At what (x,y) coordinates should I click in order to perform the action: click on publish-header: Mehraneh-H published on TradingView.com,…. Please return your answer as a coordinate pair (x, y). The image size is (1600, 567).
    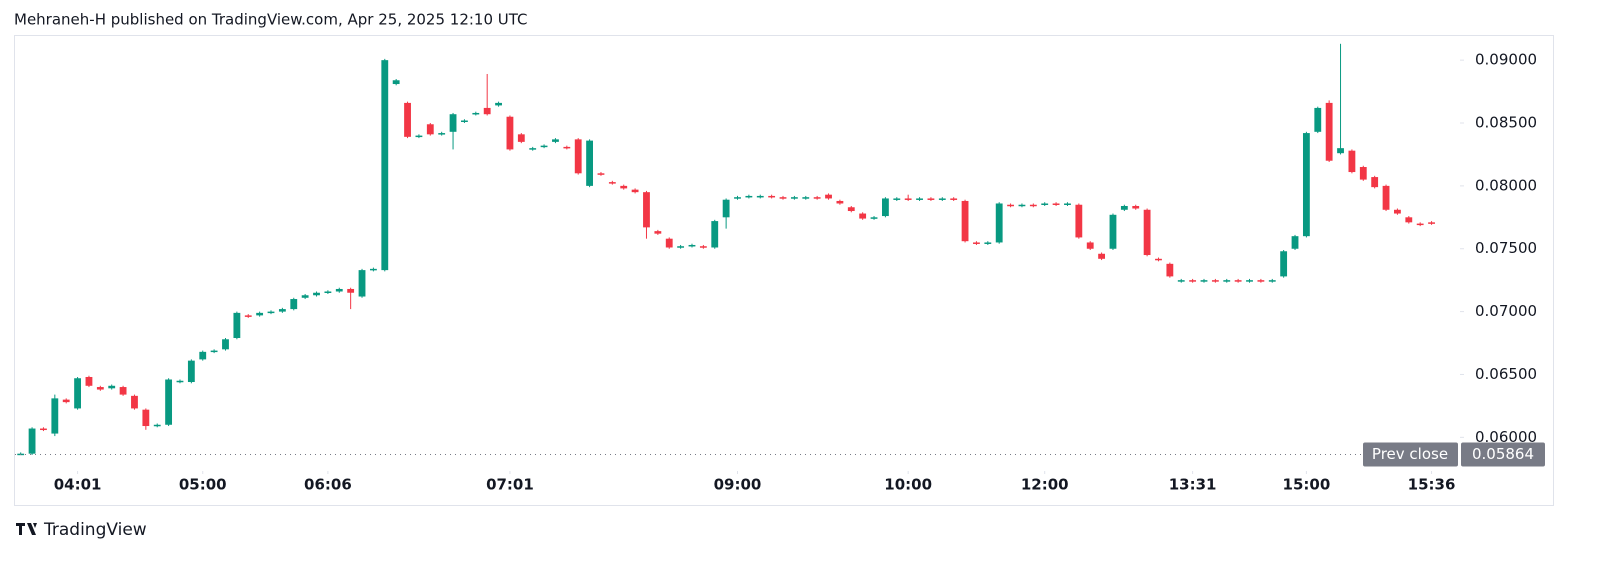
    Looking at the image, I should click on (271, 20).